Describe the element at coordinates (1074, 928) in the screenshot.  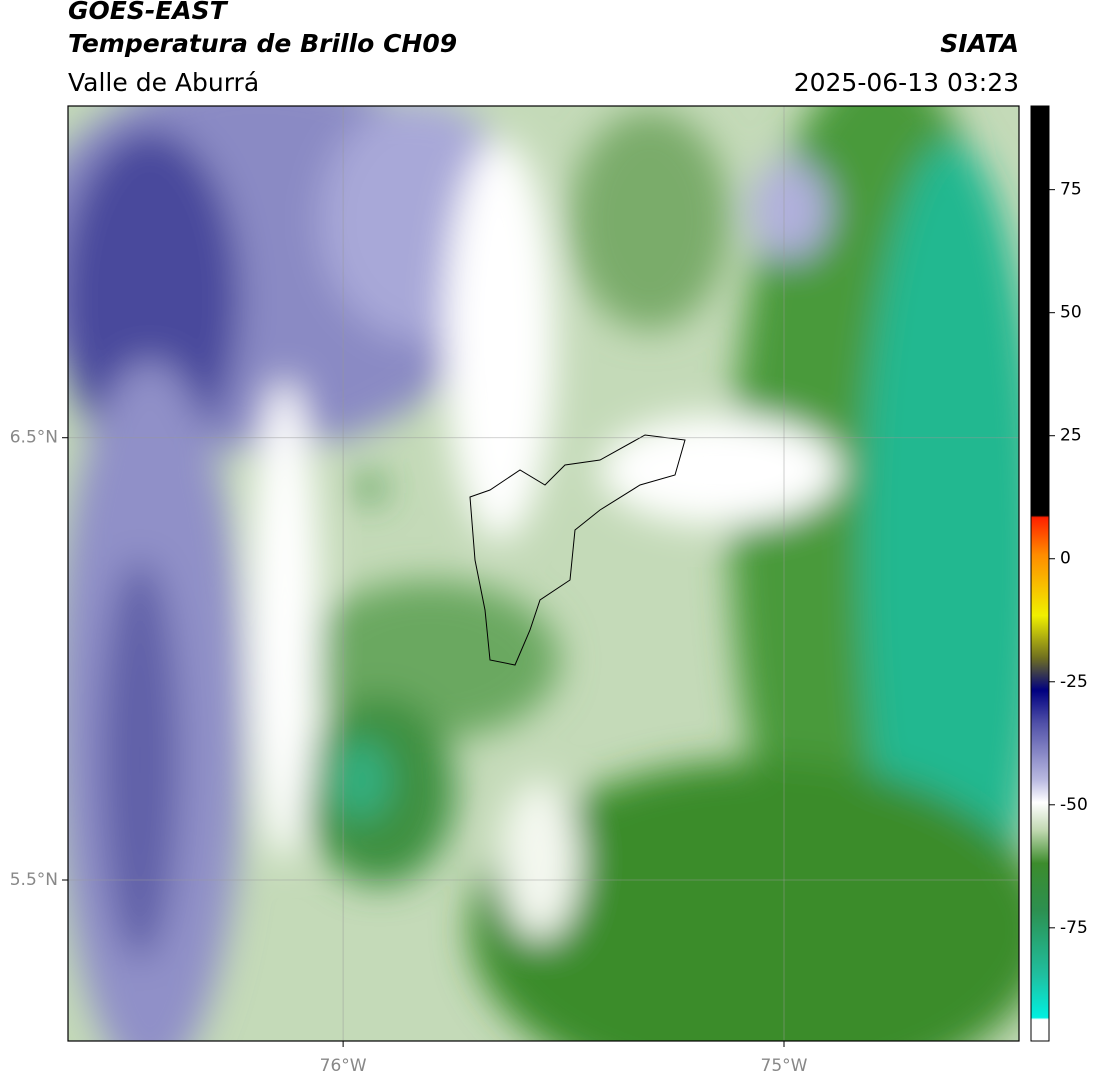
I see `colorbar-tick-label: -75` at that location.